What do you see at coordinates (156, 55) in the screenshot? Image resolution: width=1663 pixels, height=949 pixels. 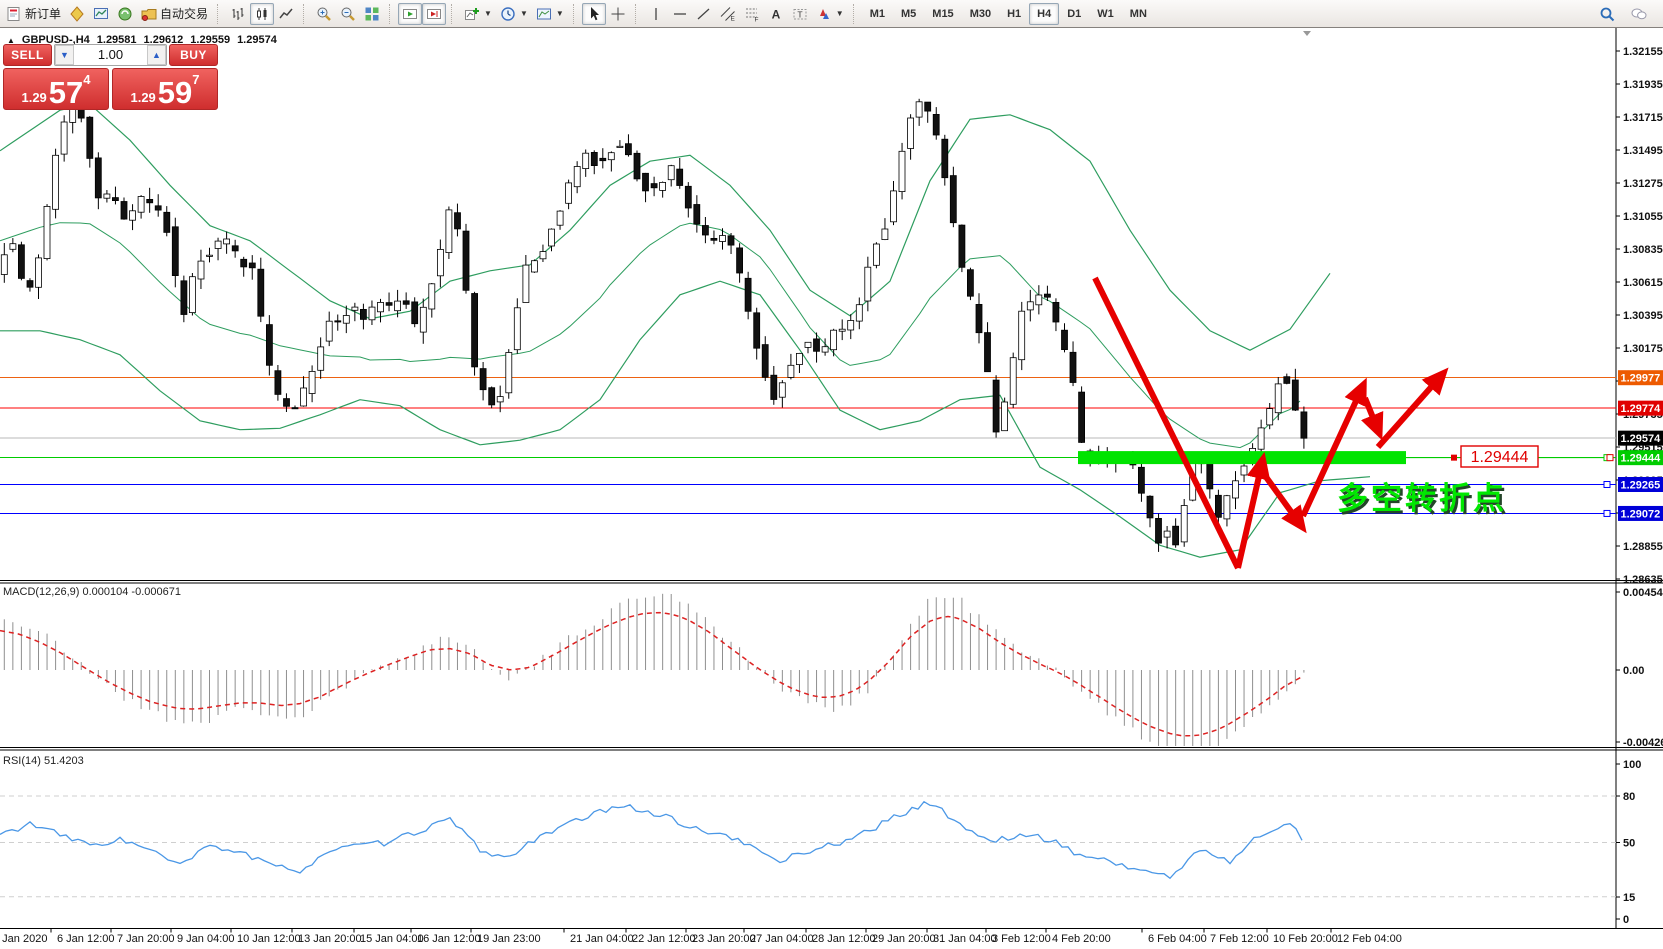 I see `volume-increase-button: ▲` at bounding box center [156, 55].